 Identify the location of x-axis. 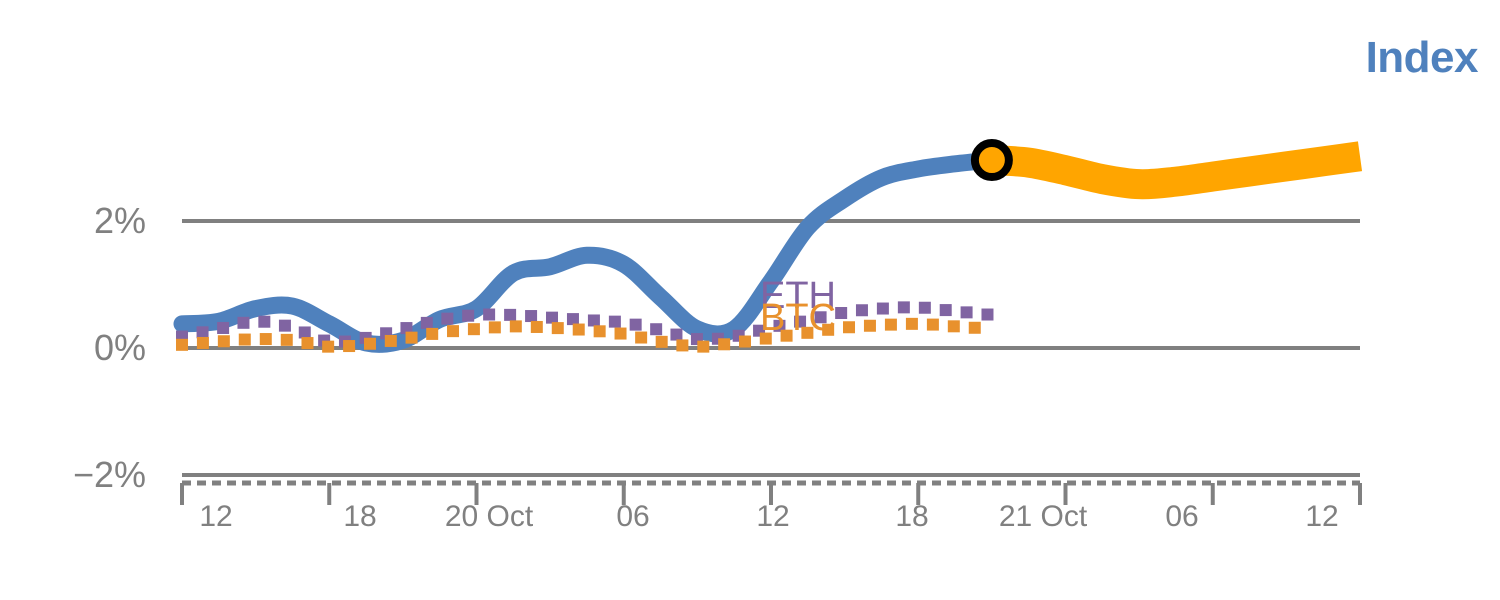
(771, 492).